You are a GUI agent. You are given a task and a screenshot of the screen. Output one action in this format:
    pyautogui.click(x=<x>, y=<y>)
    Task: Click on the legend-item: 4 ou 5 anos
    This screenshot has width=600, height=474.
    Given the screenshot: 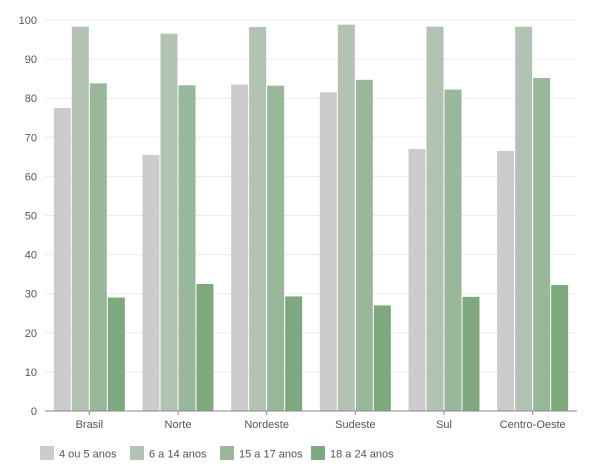 What is the action you would take?
    pyautogui.click(x=78, y=453)
    